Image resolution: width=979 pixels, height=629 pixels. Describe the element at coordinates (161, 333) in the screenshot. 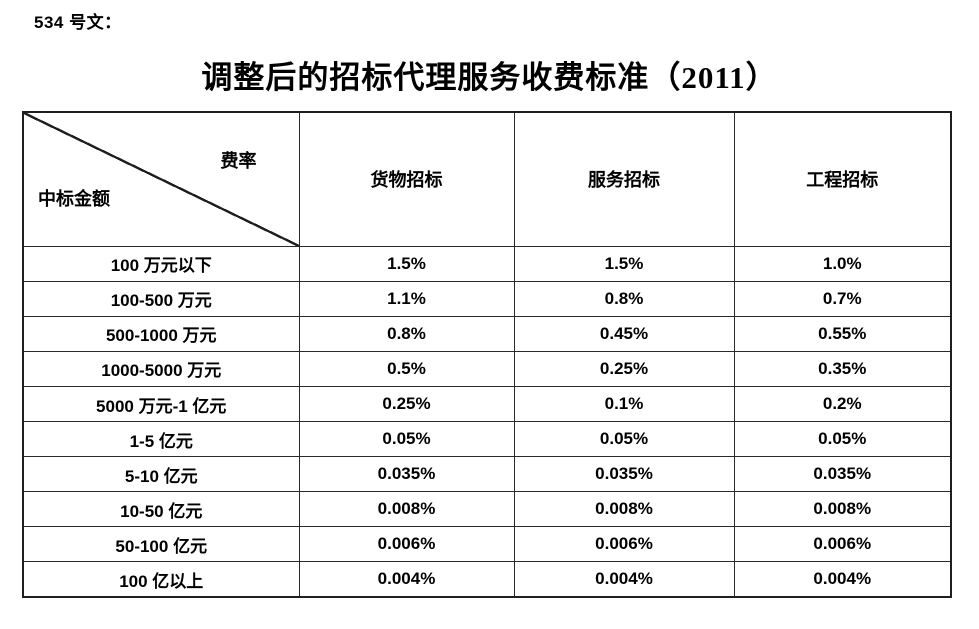

I see `amount-range: 500-1000 万元` at that location.